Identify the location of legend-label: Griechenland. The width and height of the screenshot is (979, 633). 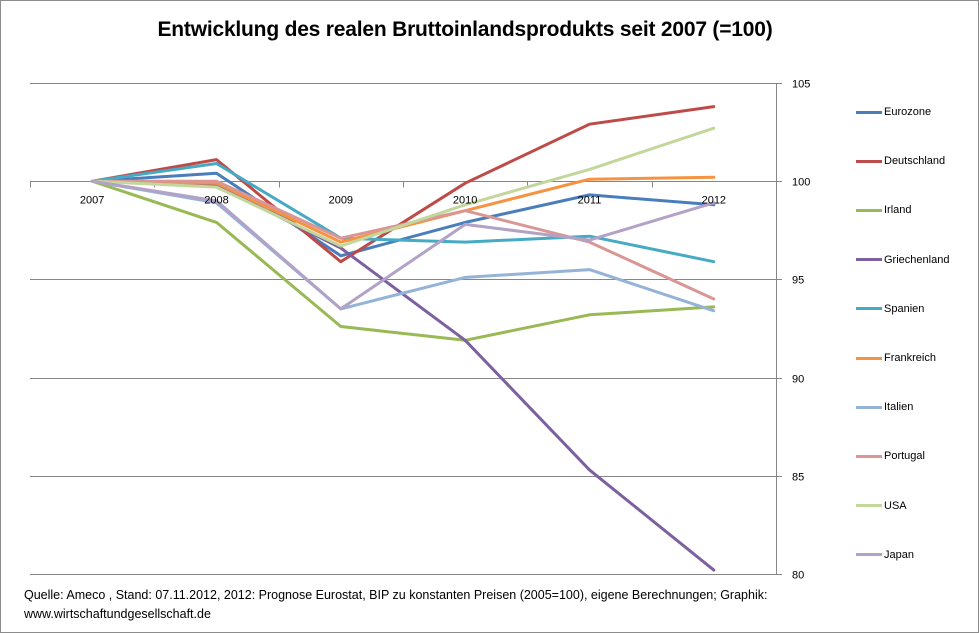
(917, 259).